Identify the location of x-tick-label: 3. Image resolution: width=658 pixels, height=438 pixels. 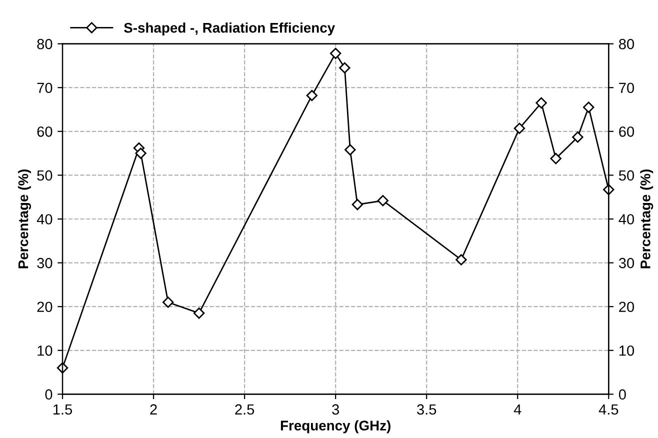
(335, 409).